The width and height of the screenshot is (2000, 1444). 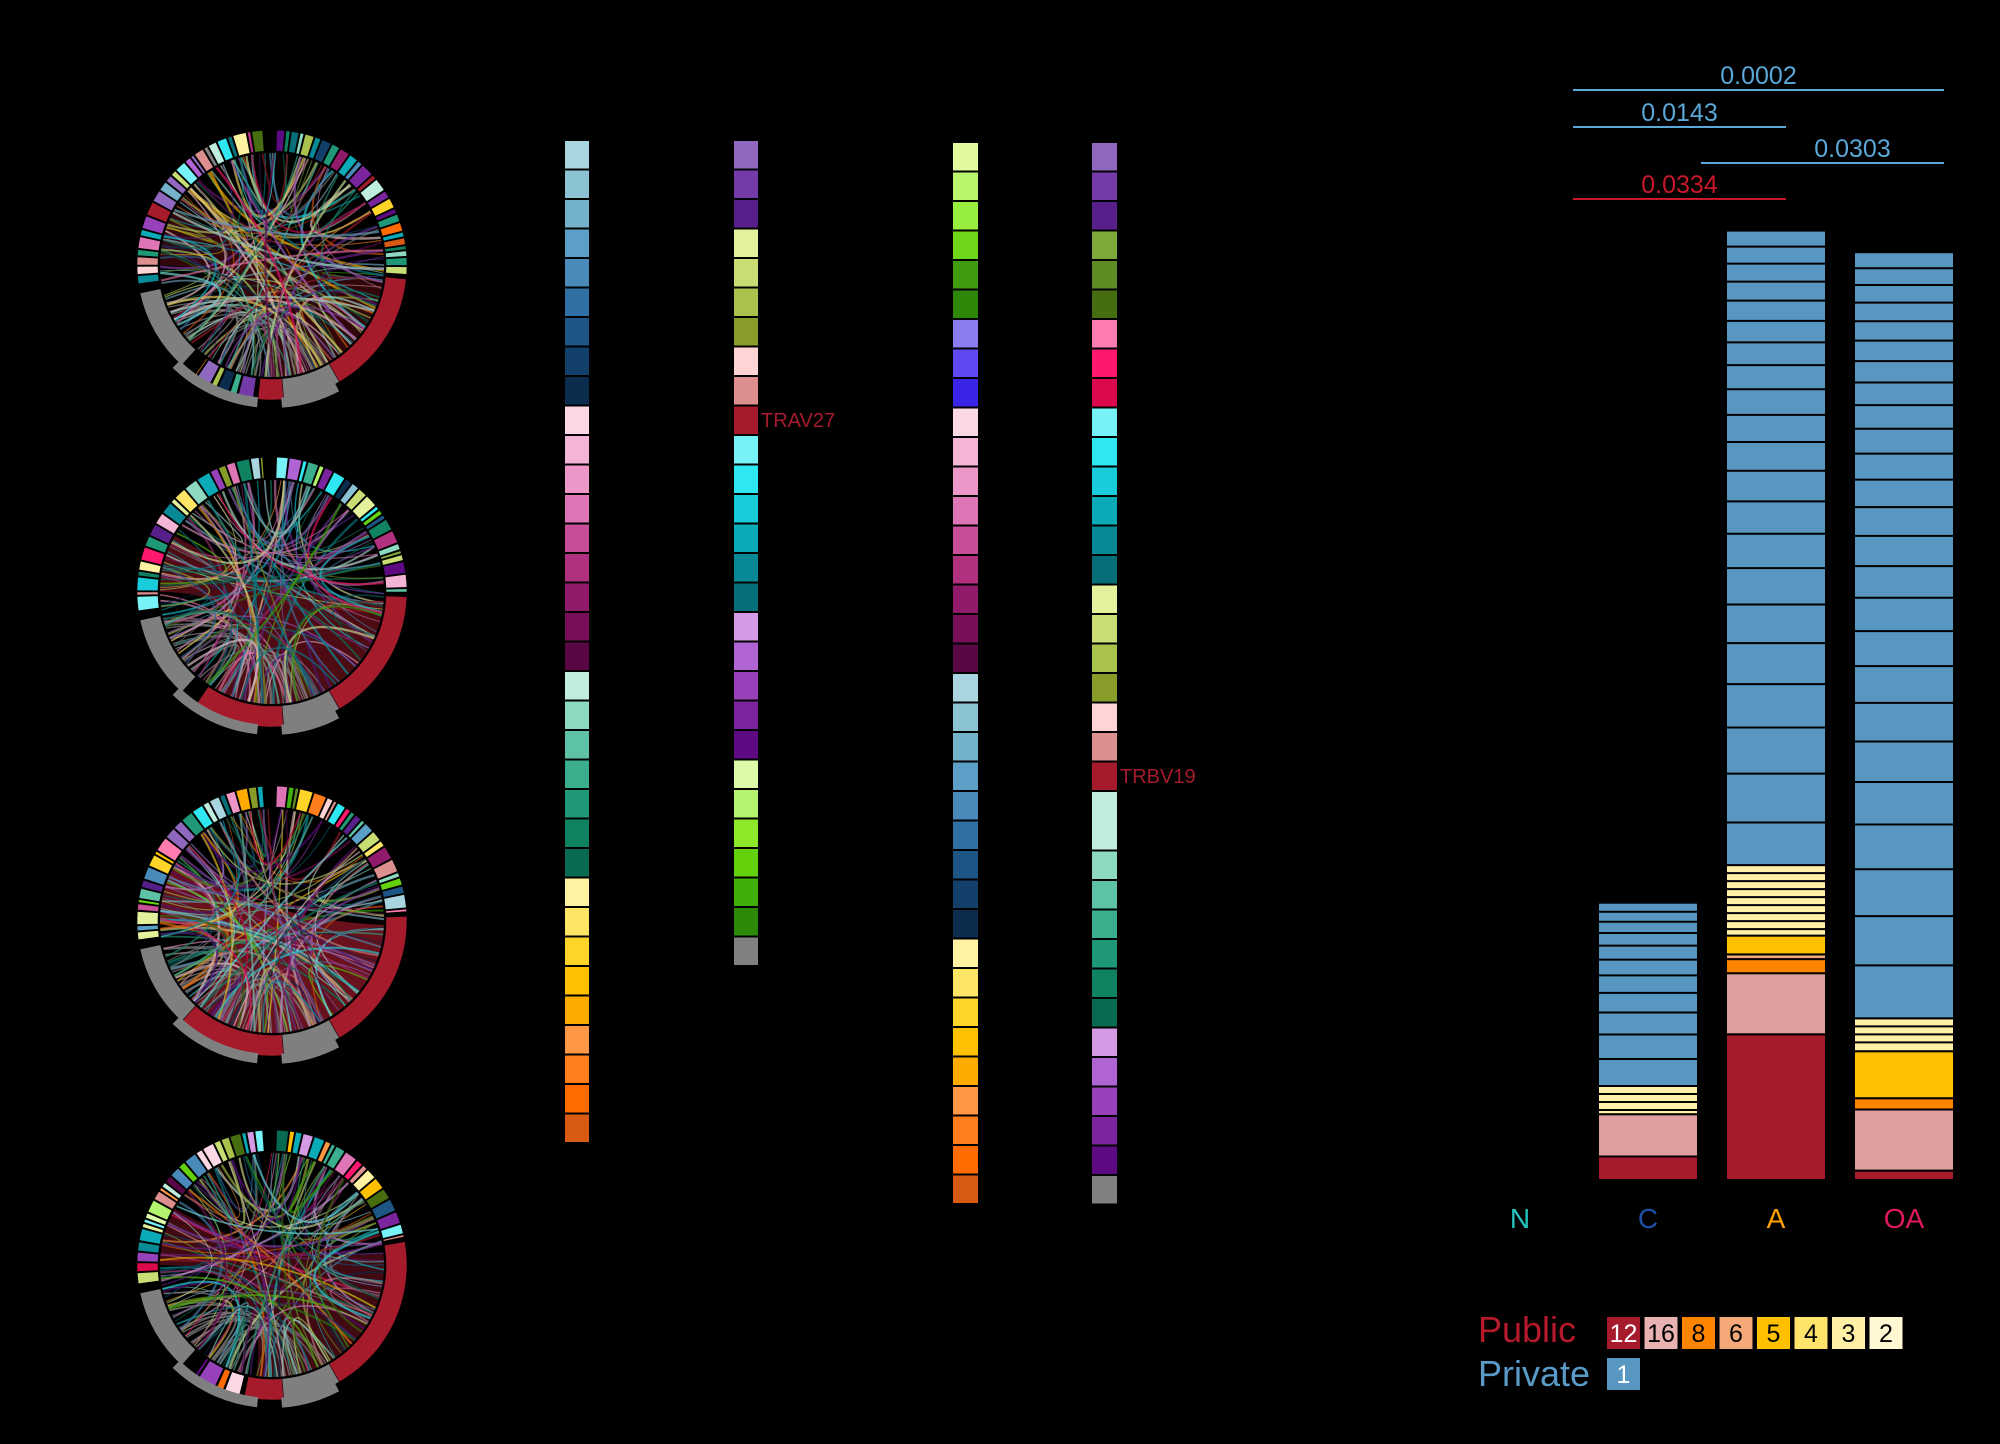 I want to click on legend-share-swatch, so click(x=1848, y=1333).